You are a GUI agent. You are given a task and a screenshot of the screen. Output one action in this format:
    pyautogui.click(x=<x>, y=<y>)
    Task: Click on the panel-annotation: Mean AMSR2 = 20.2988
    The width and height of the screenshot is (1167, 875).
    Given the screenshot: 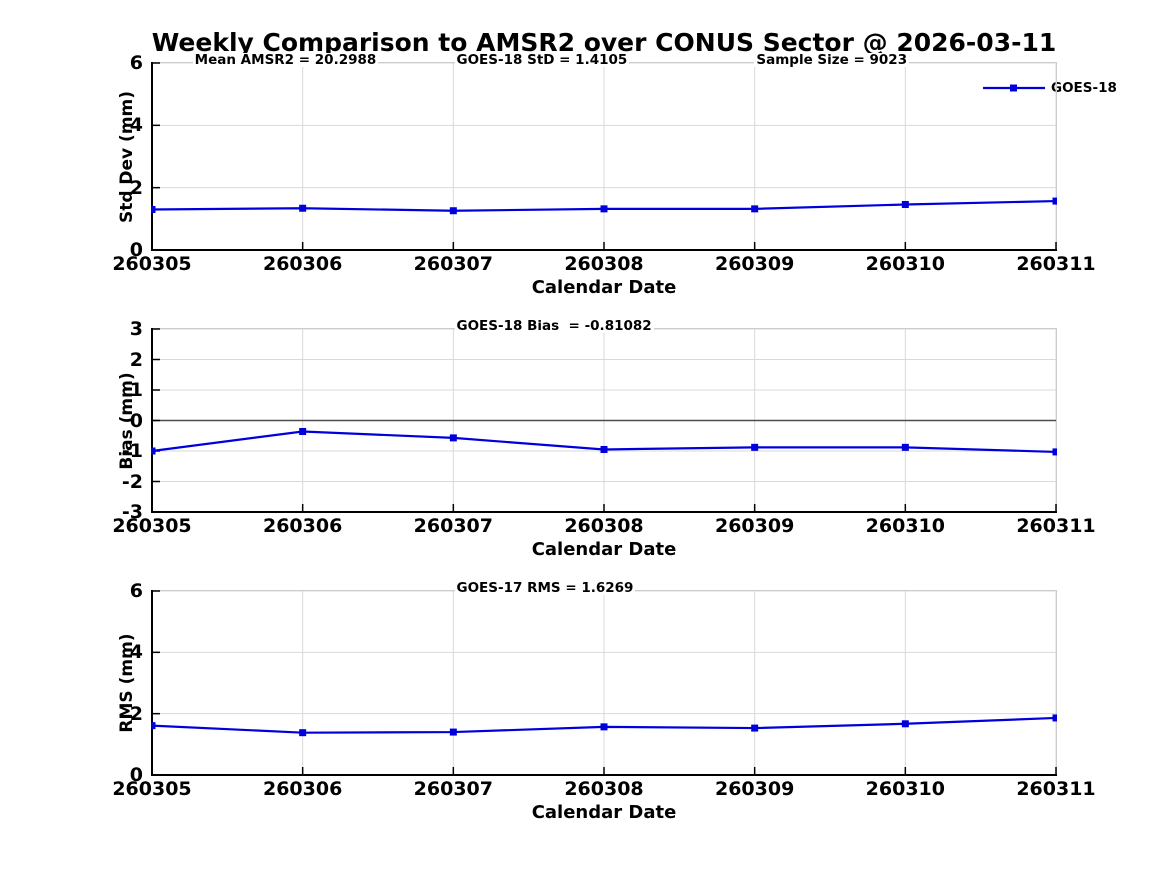 What is the action you would take?
    pyautogui.click(x=285, y=60)
    